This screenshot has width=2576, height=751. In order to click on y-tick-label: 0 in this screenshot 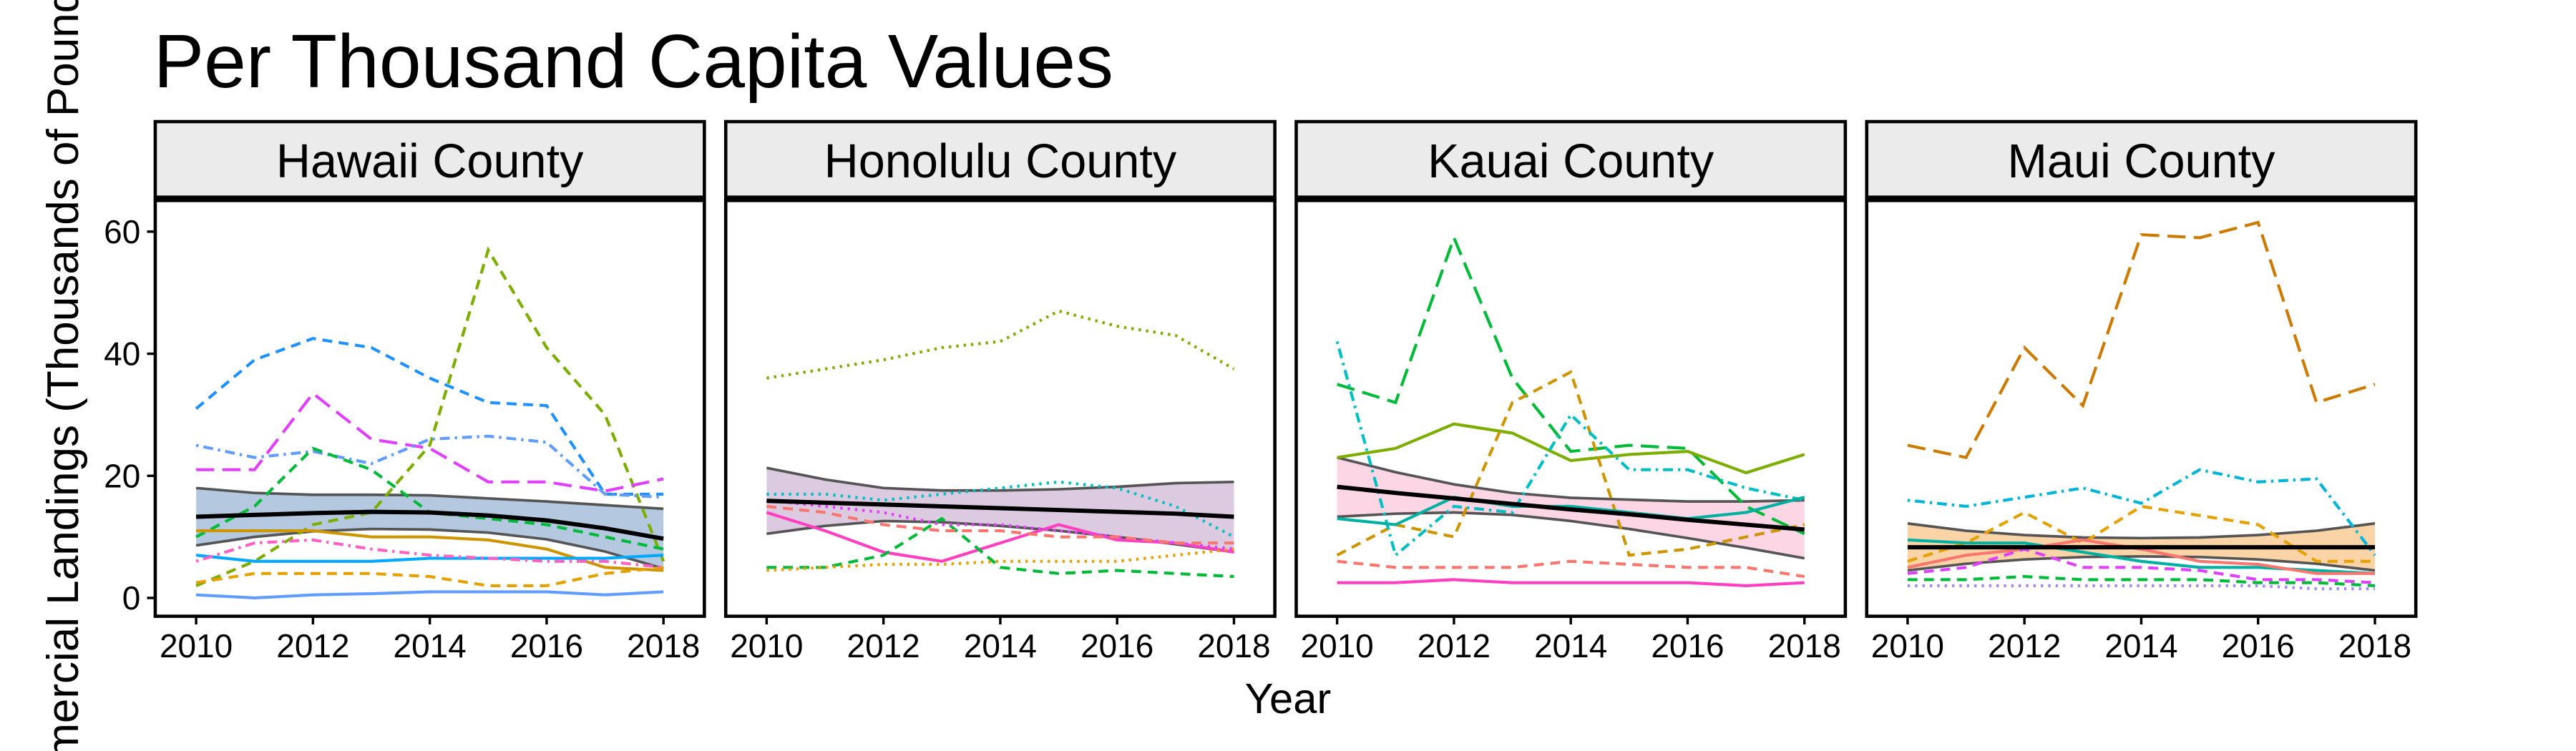, I will do `click(131, 598)`.